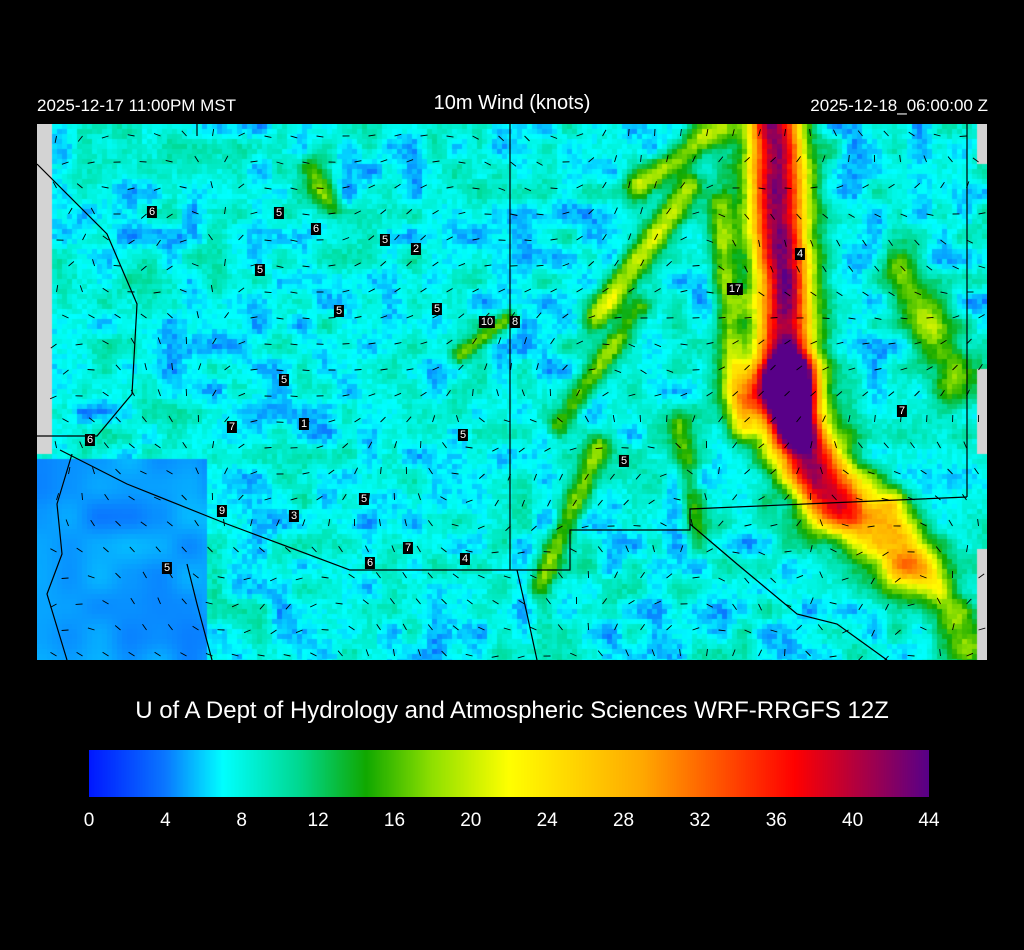  Describe the element at coordinates (242, 820) in the screenshot. I see `colorbar-tick-label: 8` at that location.